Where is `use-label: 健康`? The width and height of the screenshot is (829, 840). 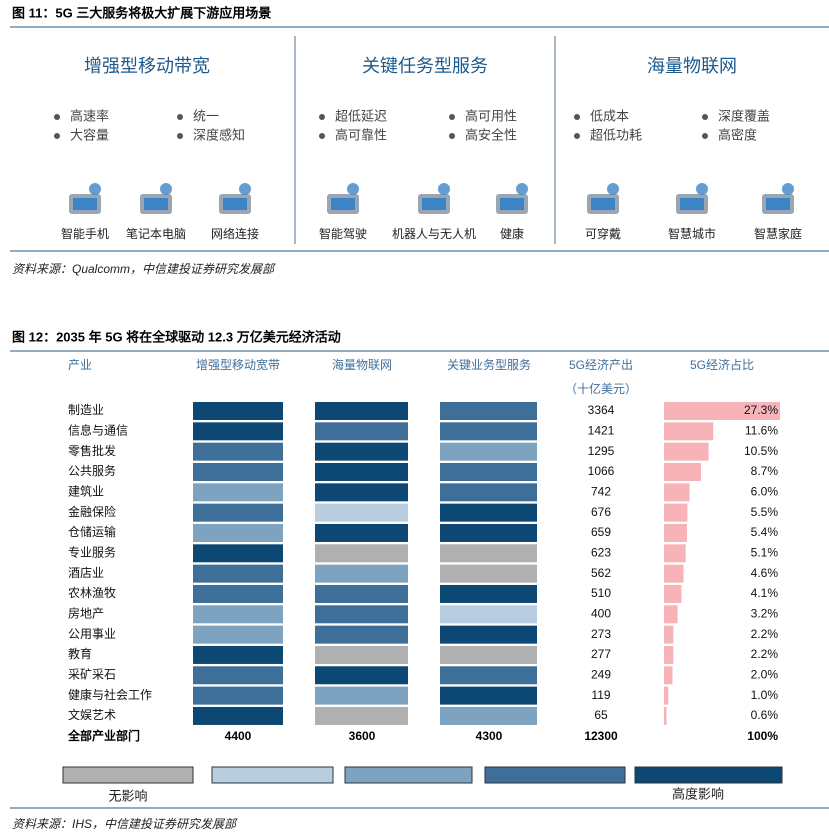
use-label: 健康 is located at coordinates (512, 233).